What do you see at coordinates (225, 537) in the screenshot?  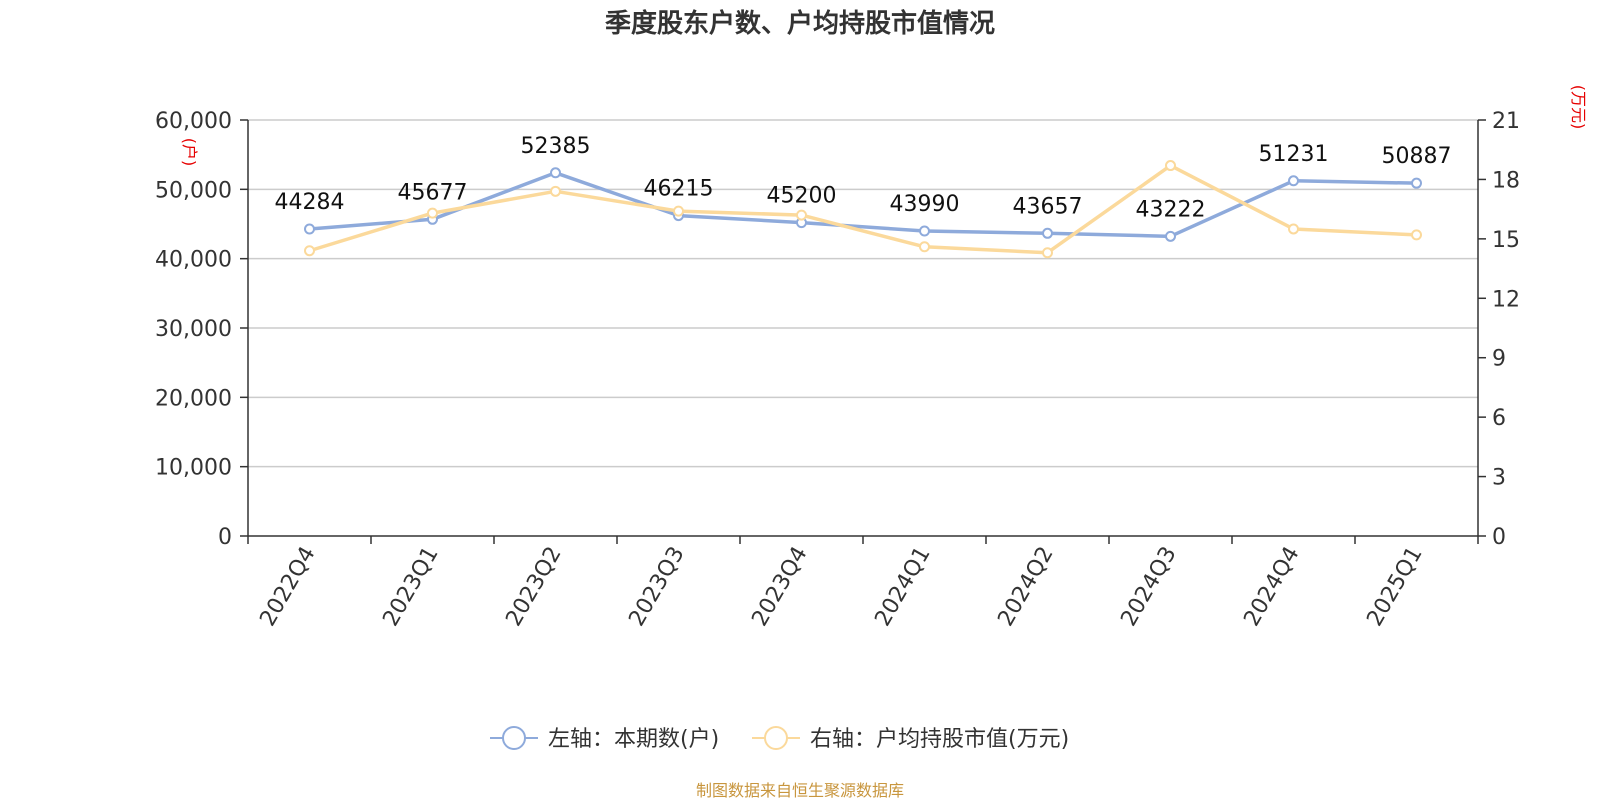 I see `left-axis-tick-label: 0` at bounding box center [225, 537].